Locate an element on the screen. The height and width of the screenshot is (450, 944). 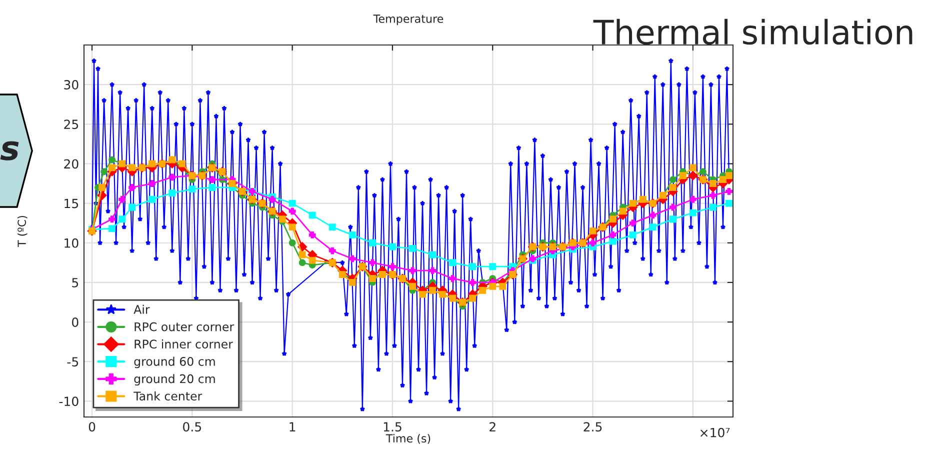
y-axis-title: T (ºC) is located at coordinates (22, 232).